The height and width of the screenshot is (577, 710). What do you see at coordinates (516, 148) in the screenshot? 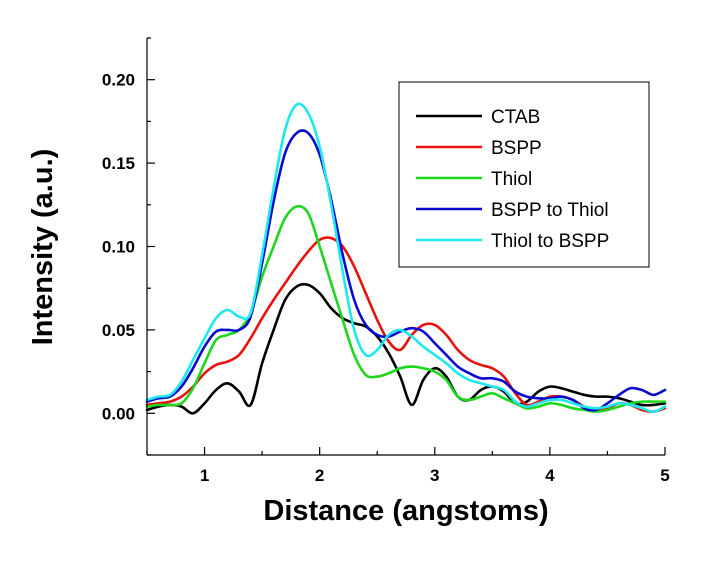
I see `legend-label: BSPP` at bounding box center [516, 148].